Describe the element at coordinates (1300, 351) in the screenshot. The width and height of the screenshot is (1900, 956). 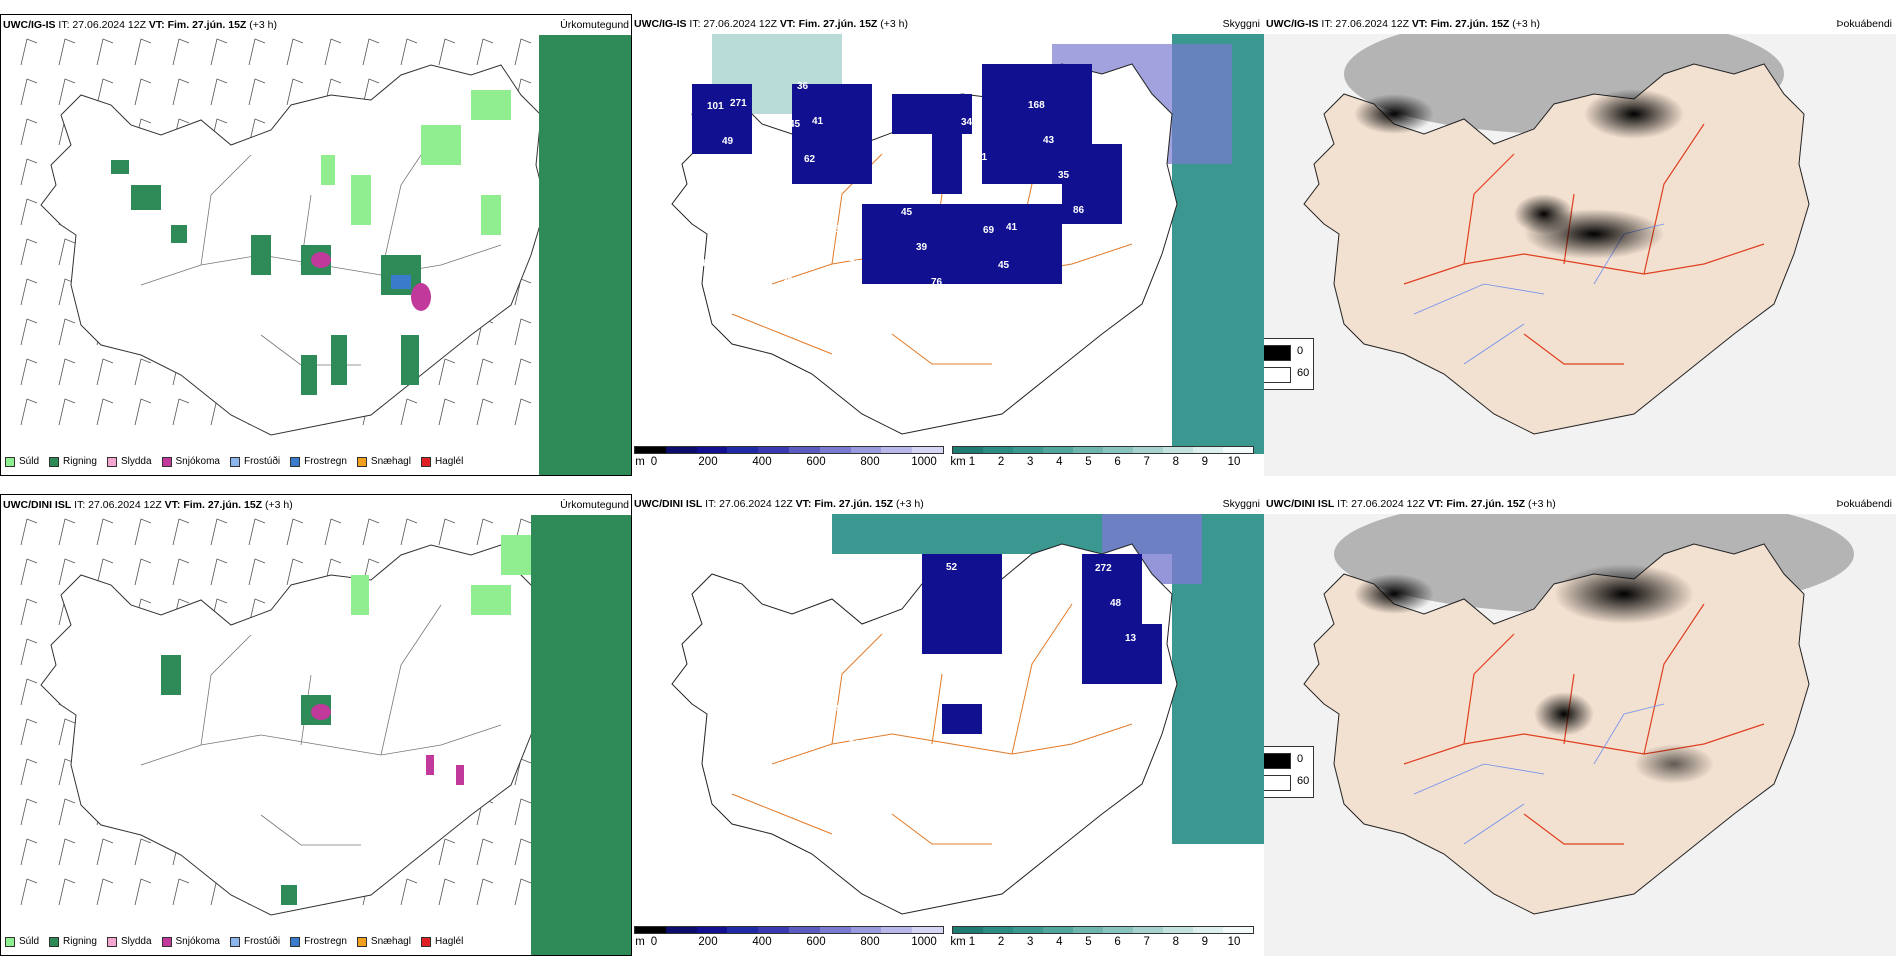
I see `fog-high-label: 0` at that location.